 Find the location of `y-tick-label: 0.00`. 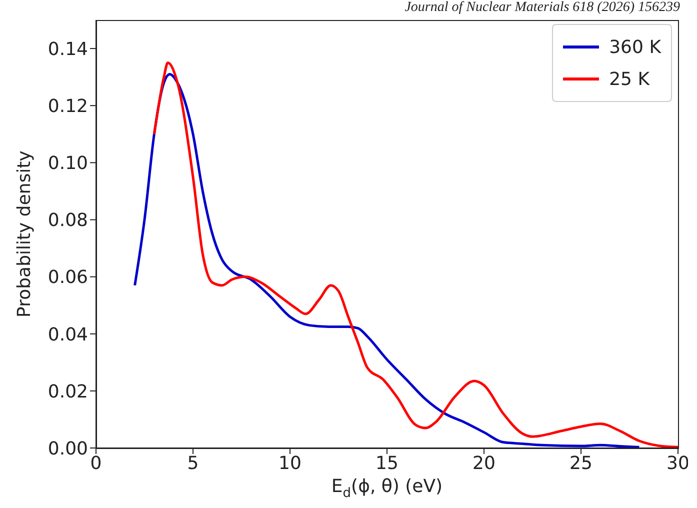

y-tick-label: 0.00 is located at coordinates (68, 449).